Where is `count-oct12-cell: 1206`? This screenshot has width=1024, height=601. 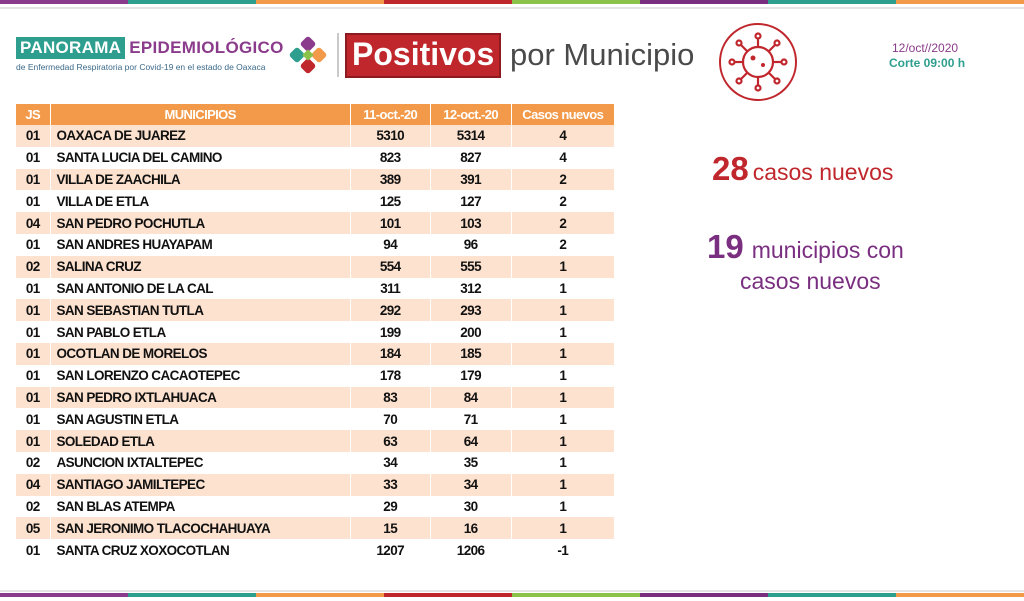 count-oct12-cell: 1206 is located at coordinates (471, 550).